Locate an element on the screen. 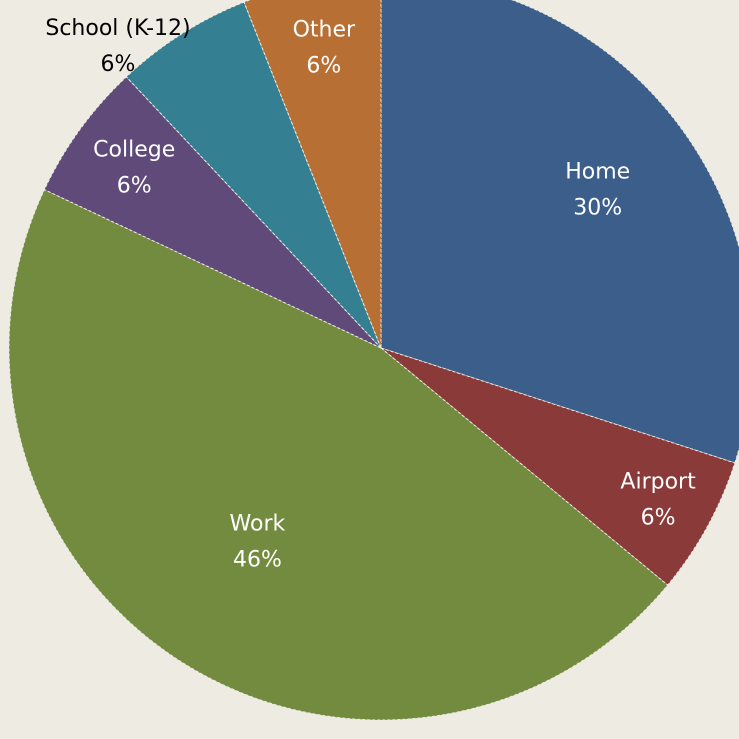 Image resolution: width=739 pixels, height=739 pixels. slice-label: Work is located at coordinates (258, 524).